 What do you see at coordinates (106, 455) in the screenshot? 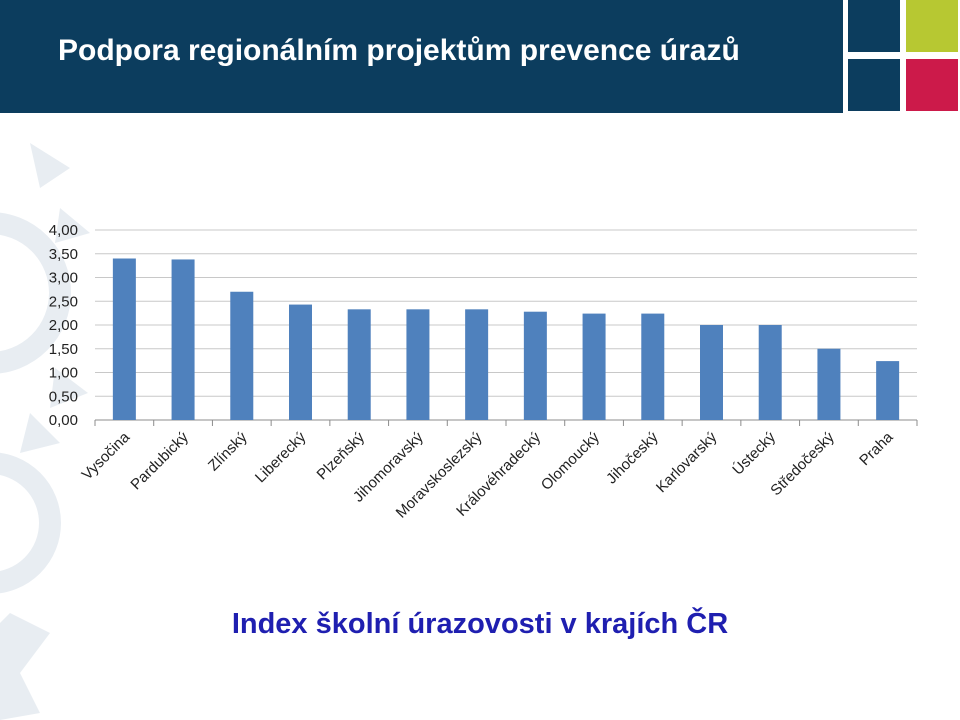
I see `x-tick-label: Vysočina` at bounding box center [106, 455].